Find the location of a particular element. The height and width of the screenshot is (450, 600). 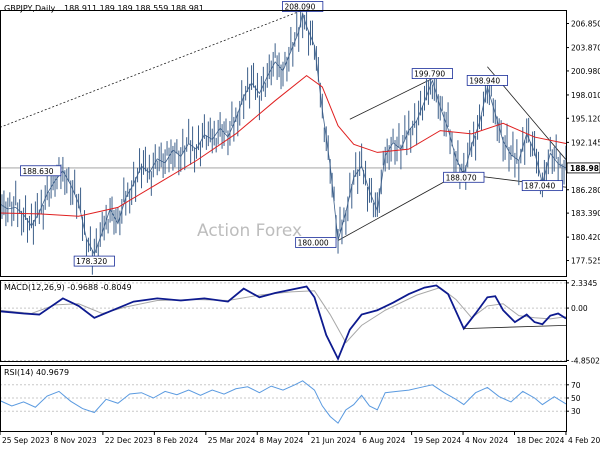

y-tick-label: 2.3345 is located at coordinates (584, 283).